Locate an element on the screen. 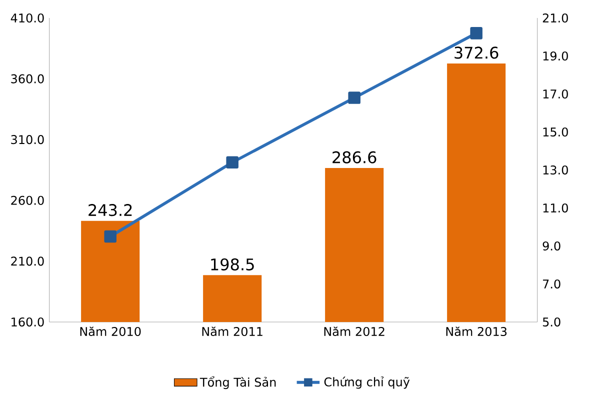 This screenshot has width=590, height=420. data-label: 243.2 is located at coordinates (110, 210).